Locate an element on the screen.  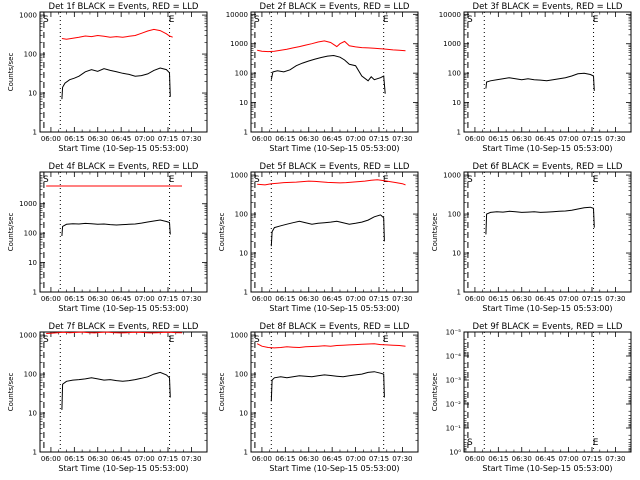
chart-title: Det 5f BLACK = Events, RED = LLD is located at coordinates (335, 167).